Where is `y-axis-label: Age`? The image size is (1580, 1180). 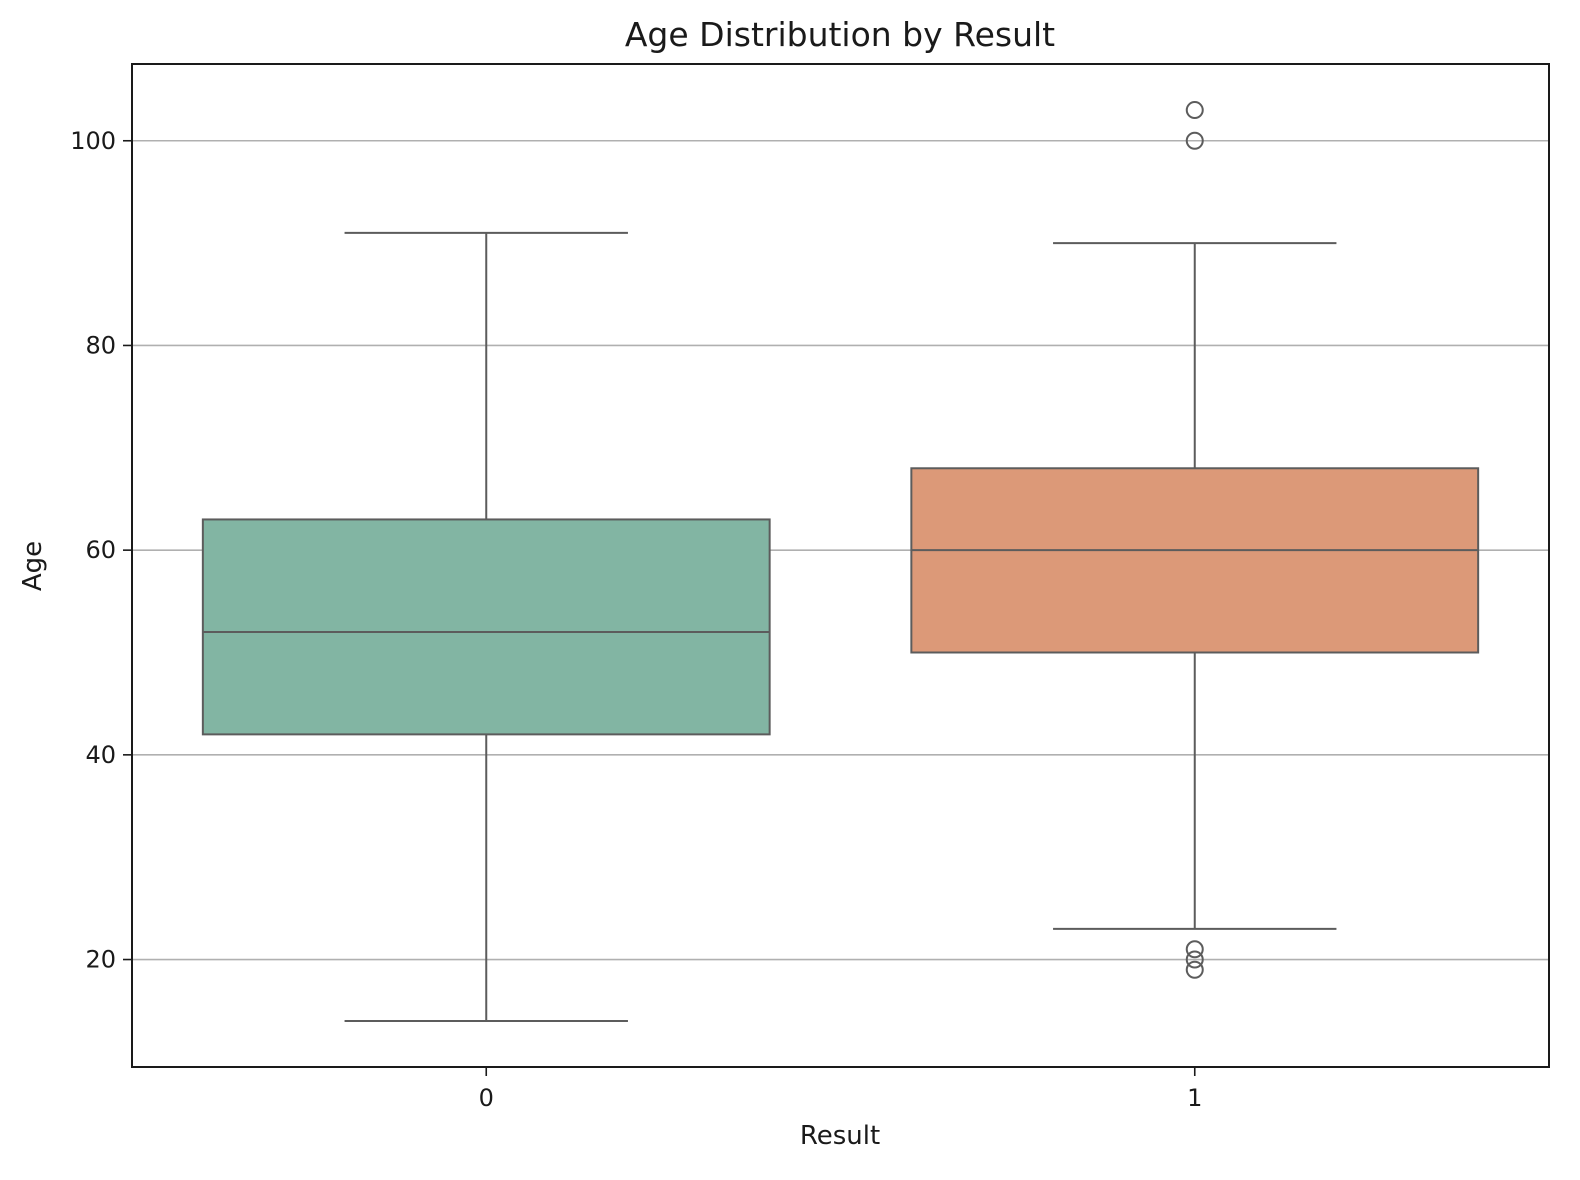 y-axis-label: Age is located at coordinates (33, 566).